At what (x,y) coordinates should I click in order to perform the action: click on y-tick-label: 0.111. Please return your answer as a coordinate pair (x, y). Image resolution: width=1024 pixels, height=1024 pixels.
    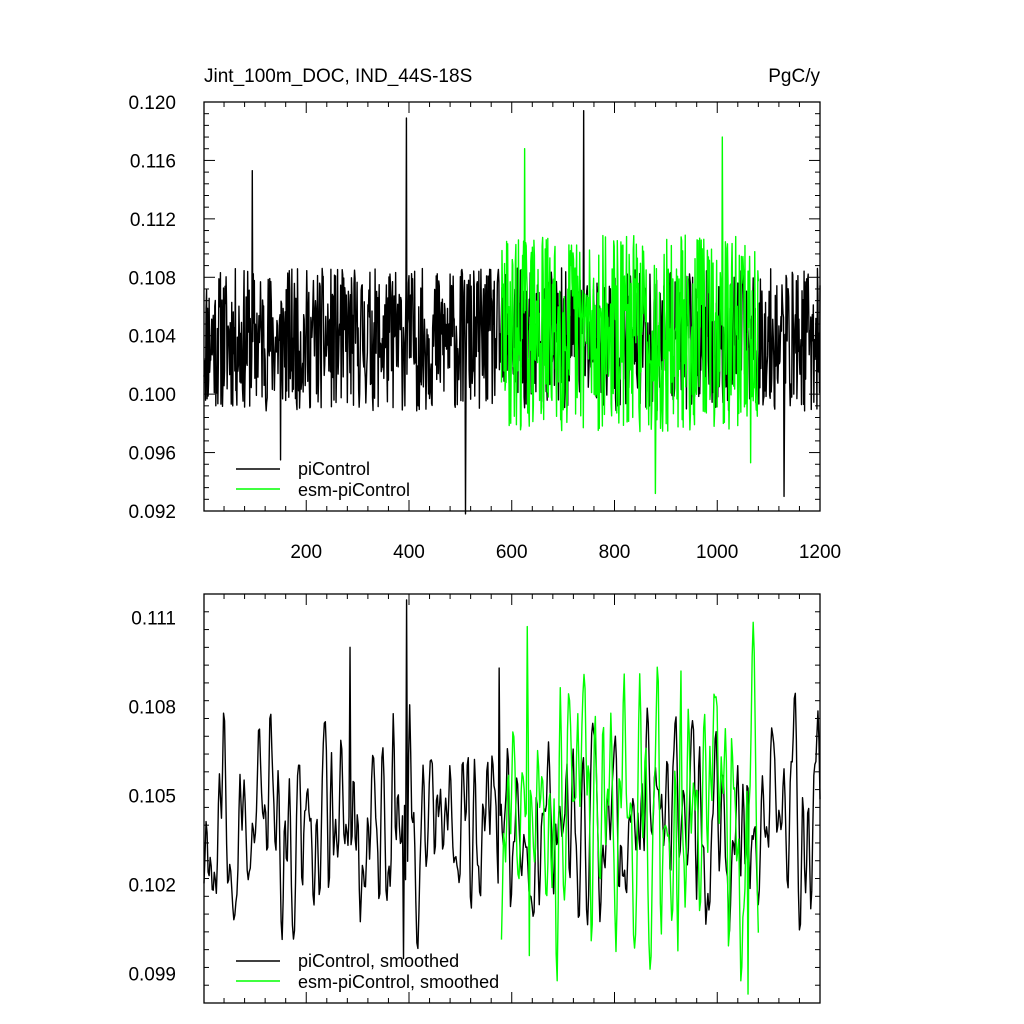
    Looking at the image, I should click on (153, 619).